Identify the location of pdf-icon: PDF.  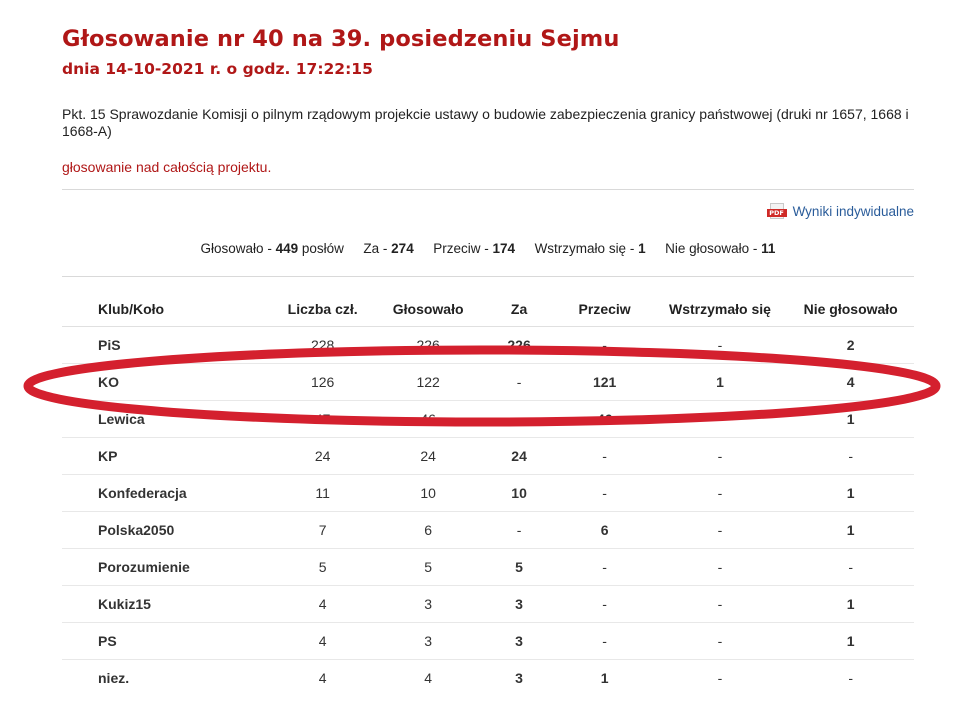
(776, 211).